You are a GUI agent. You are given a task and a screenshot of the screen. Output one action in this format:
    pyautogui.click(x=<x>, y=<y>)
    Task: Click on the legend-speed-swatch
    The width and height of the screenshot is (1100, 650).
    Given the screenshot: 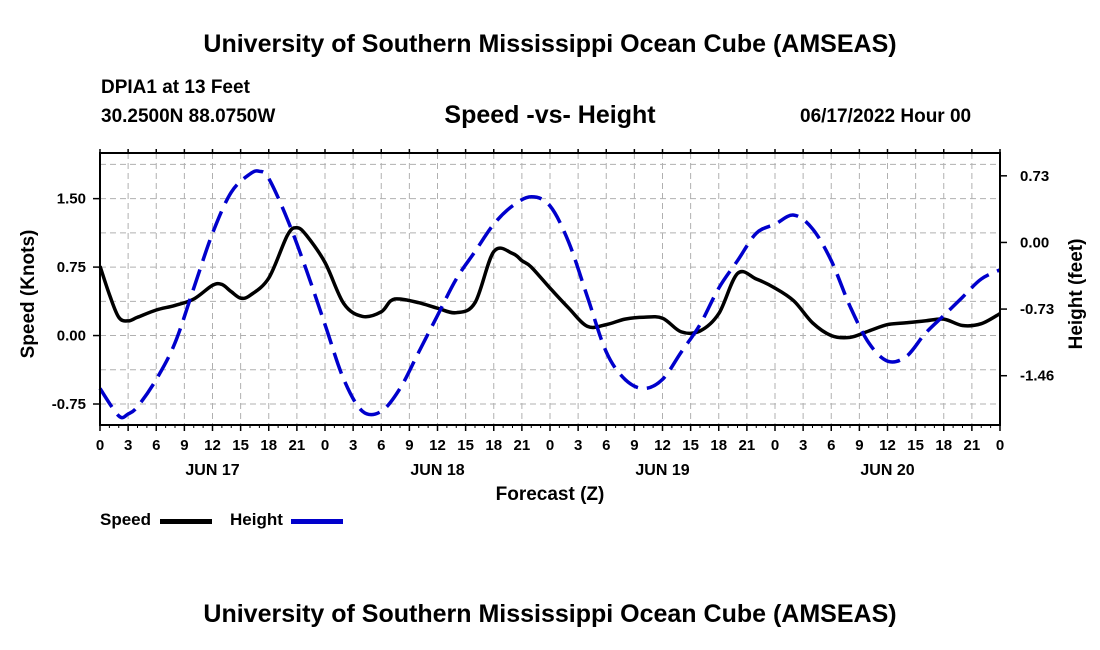 What is the action you would take?
    pyautogui.click(x=186, y=521)
    